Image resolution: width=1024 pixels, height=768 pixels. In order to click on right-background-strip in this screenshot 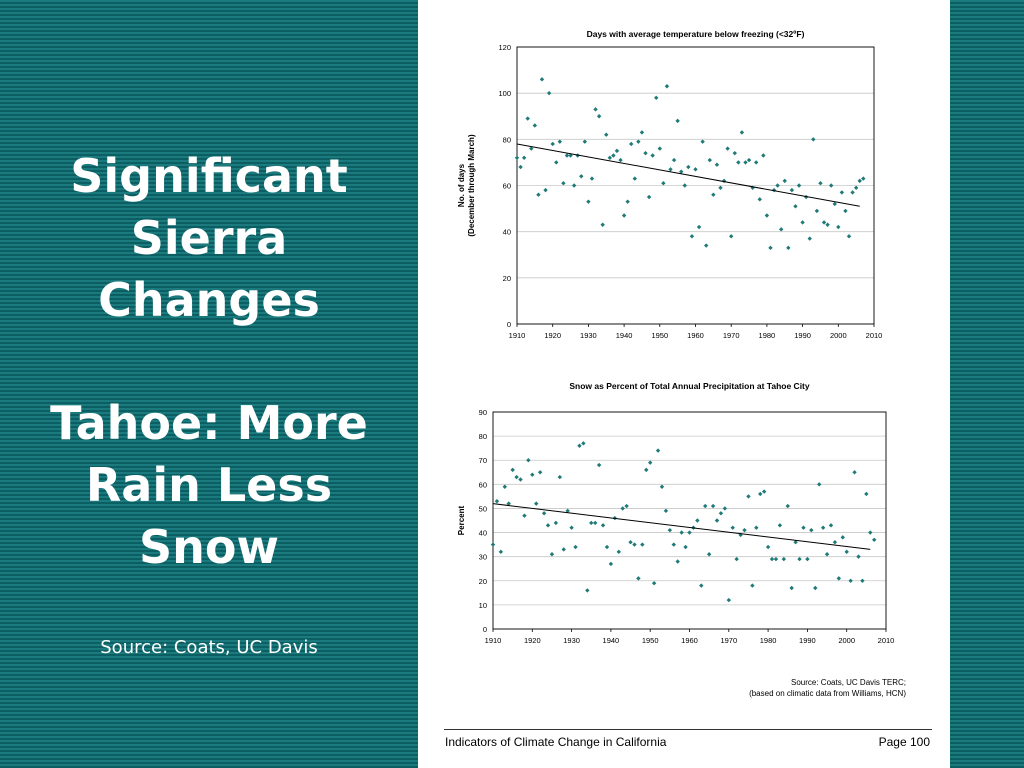, I will do `click(987, 384)`.